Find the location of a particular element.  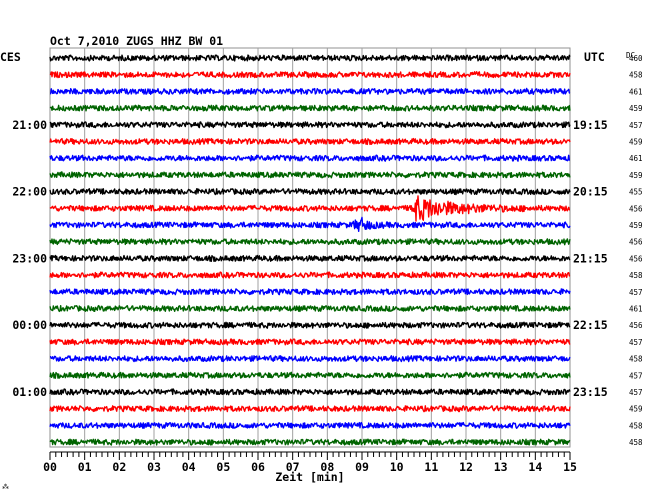

x-tick-label: 13 is located at coordinates (501, 467).